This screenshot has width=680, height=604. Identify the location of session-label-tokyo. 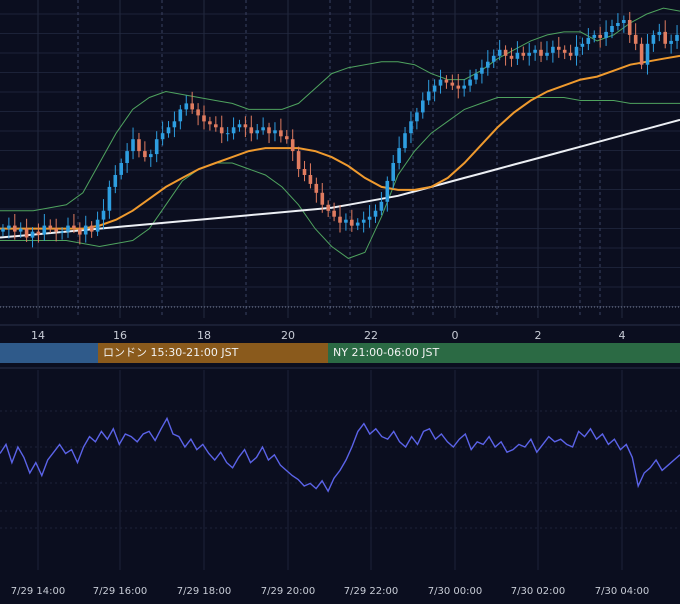
(49, 353).